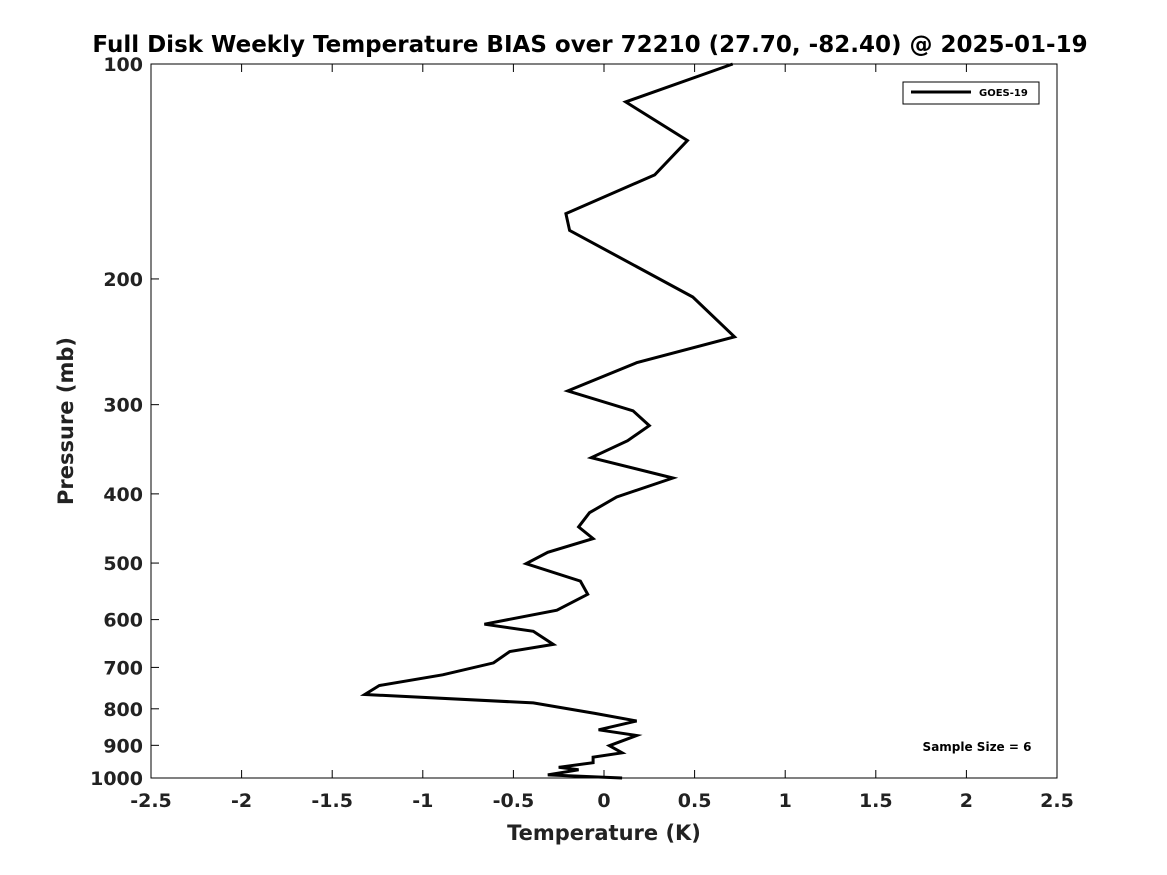 The width and height of the screenshot is (1167, 875). Describe the element at coordinates (603, 801) in the screenshot. I see `x-tick-label: 0` at that location.